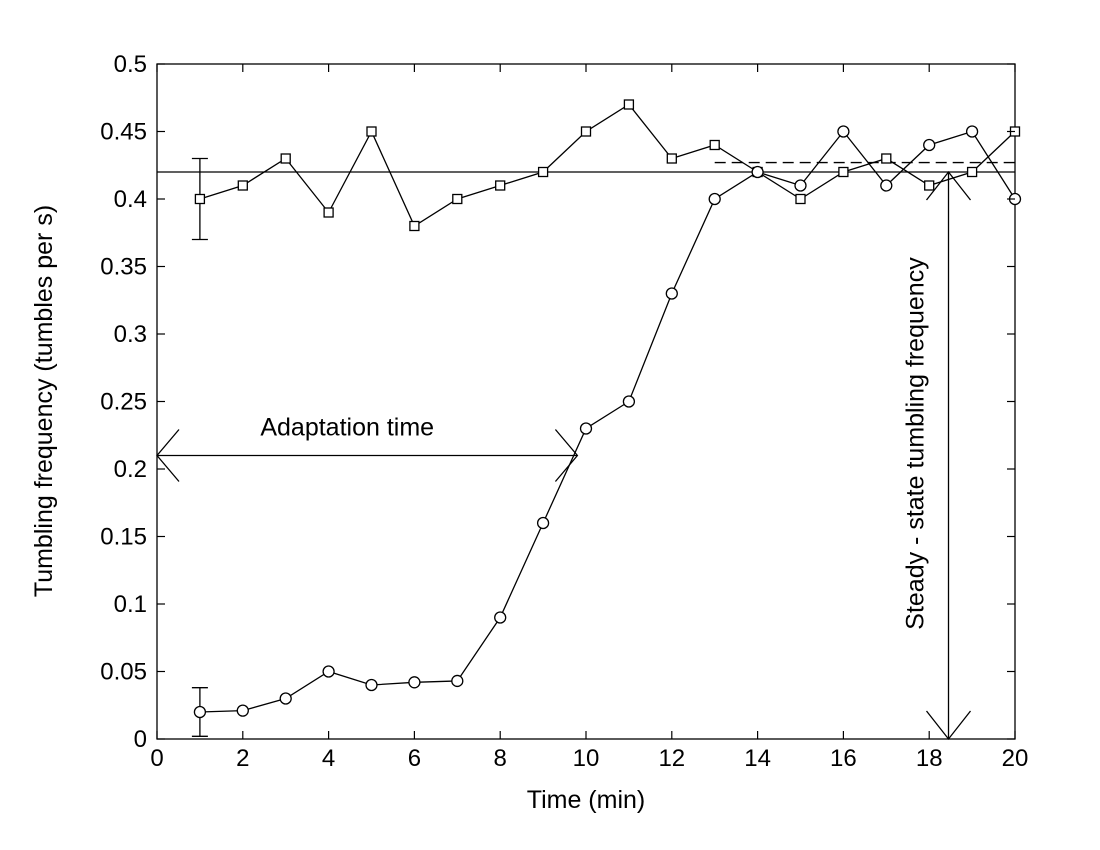  I want to click on y-tick-label: 0.35, so click(123, 267).